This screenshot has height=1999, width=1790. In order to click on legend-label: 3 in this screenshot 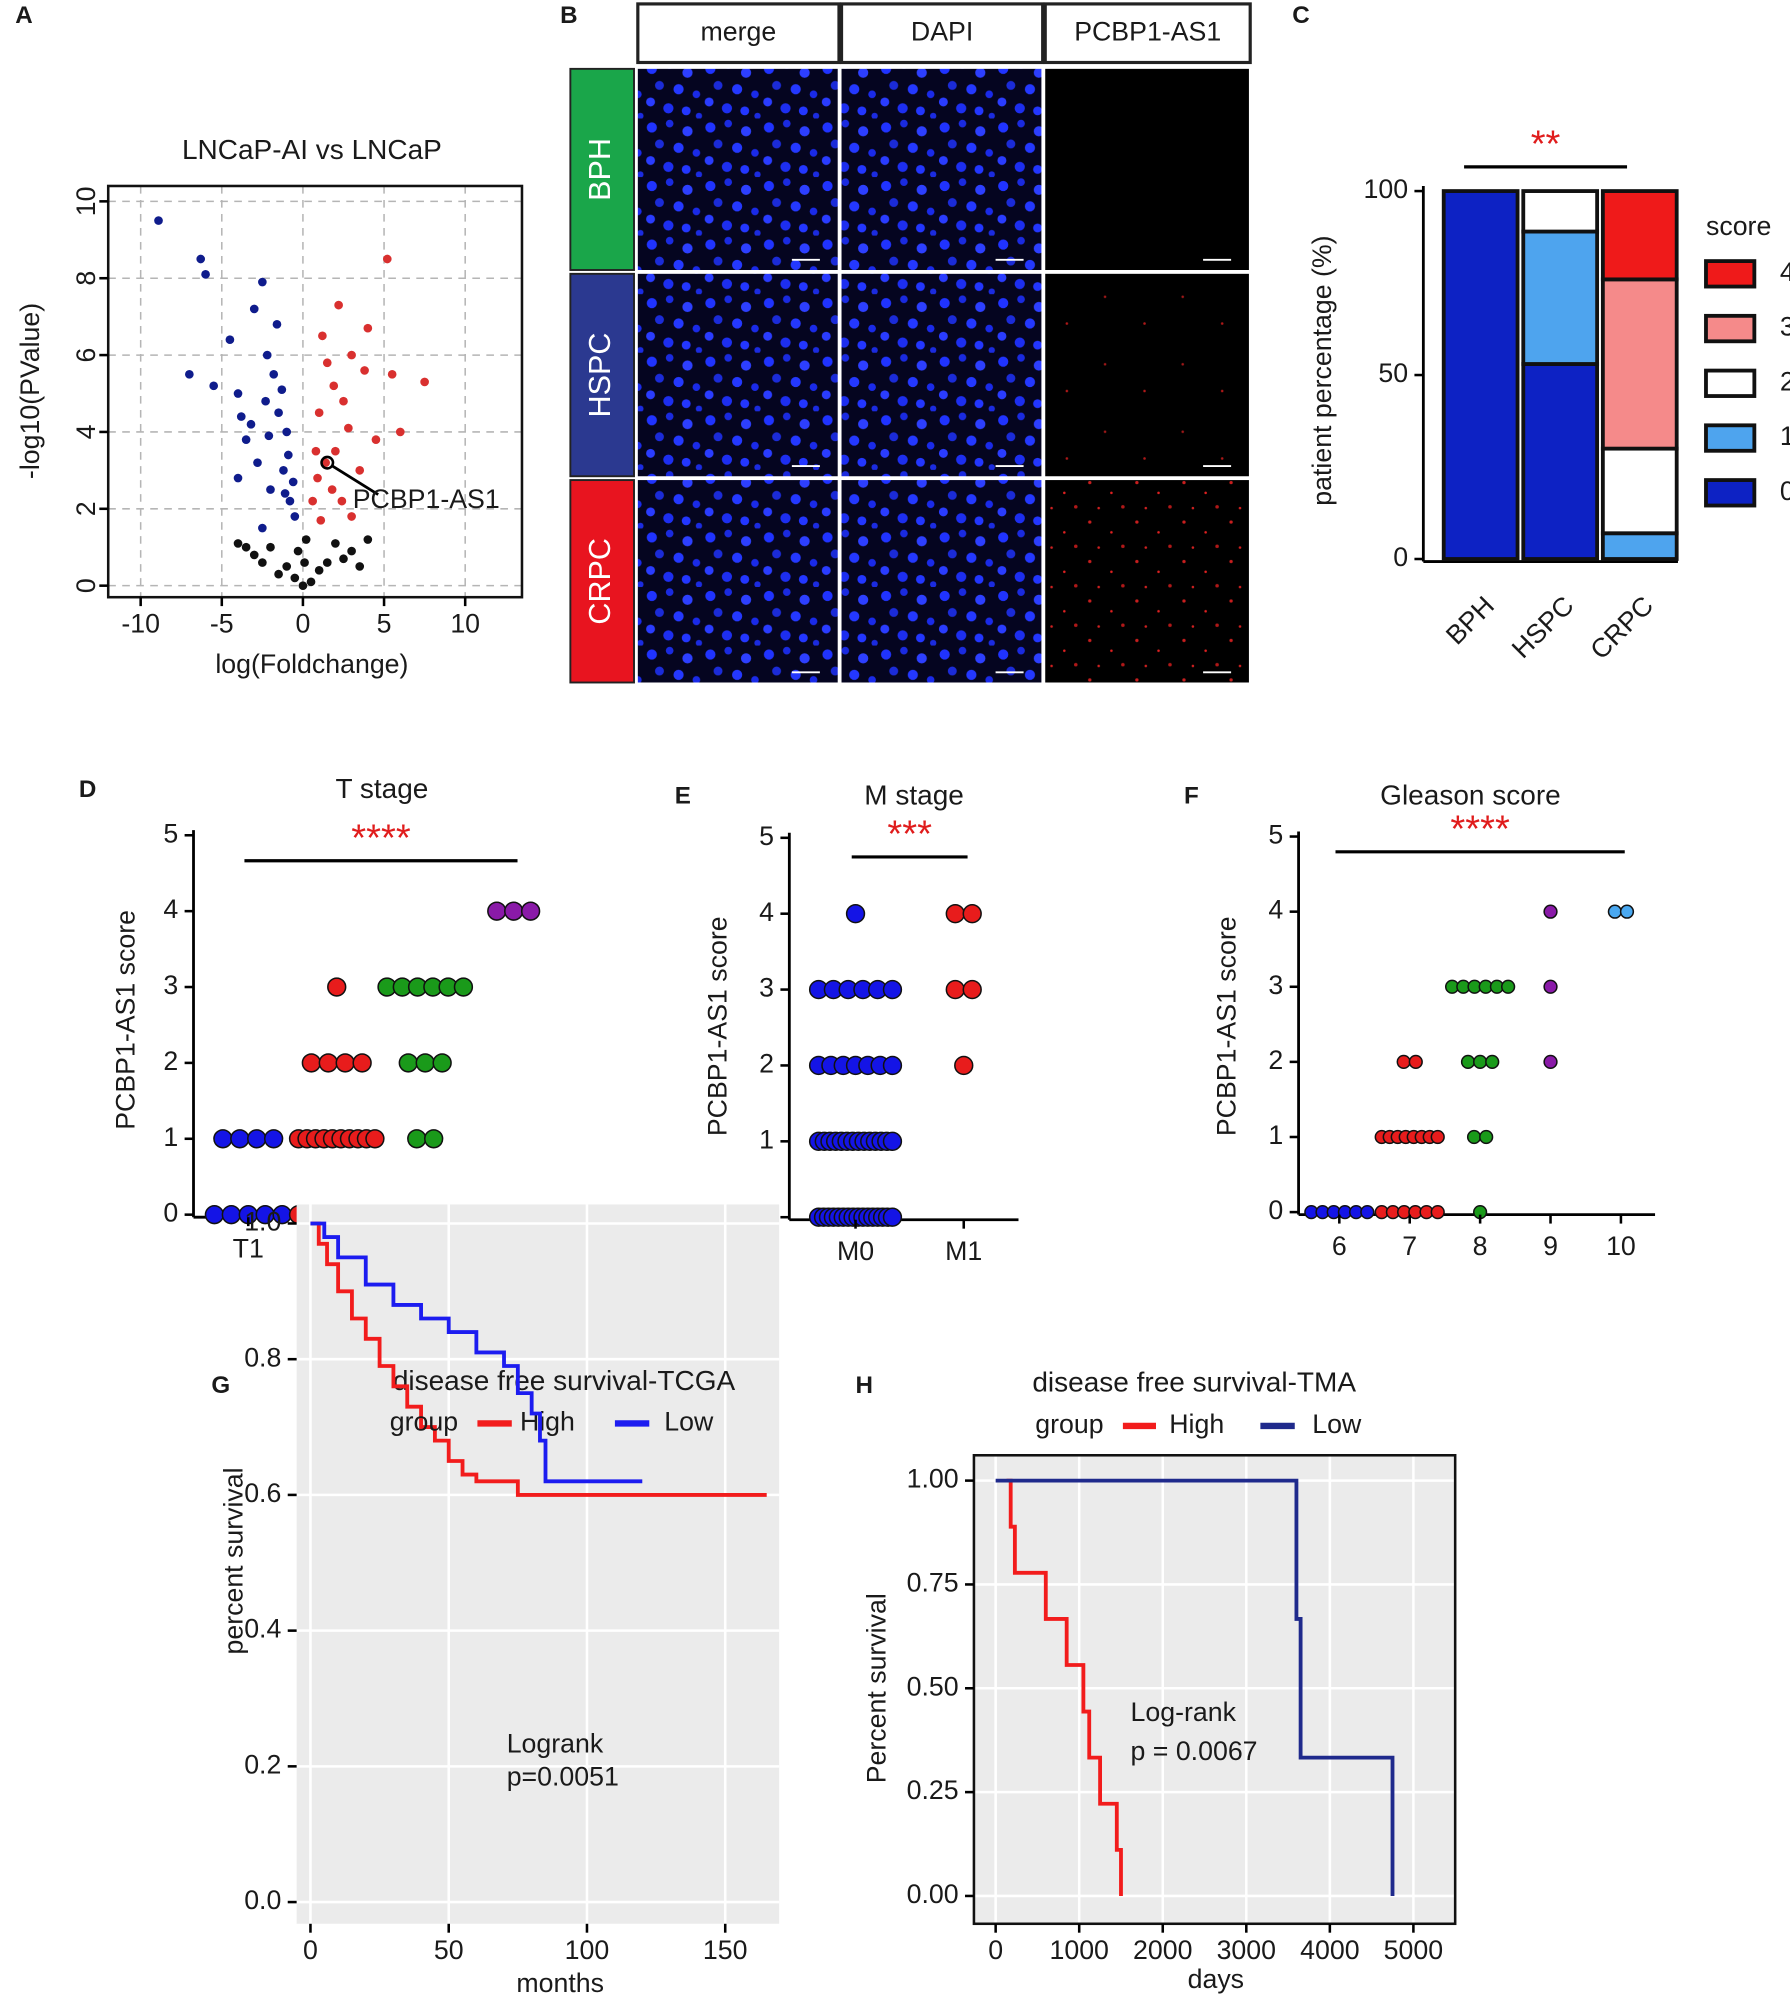, I will do `click(1785, 327)`.